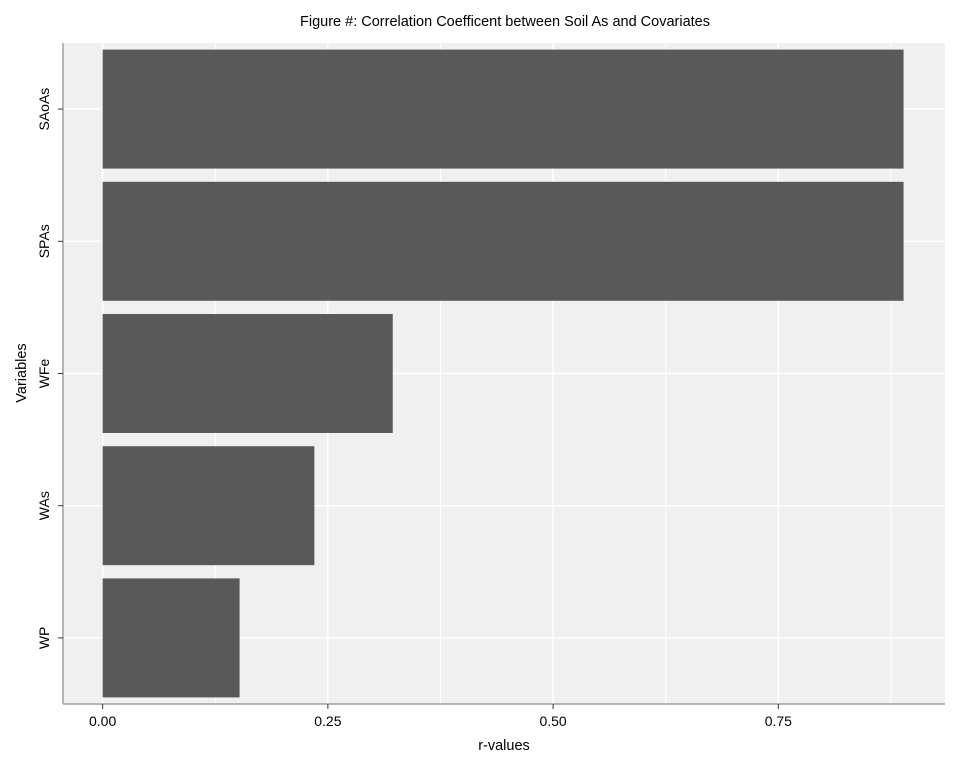 The image size is (960, 768). Describe the element at coordinates (44, 638) in the screenshot. I see `y-tick-label: WP` at that location.